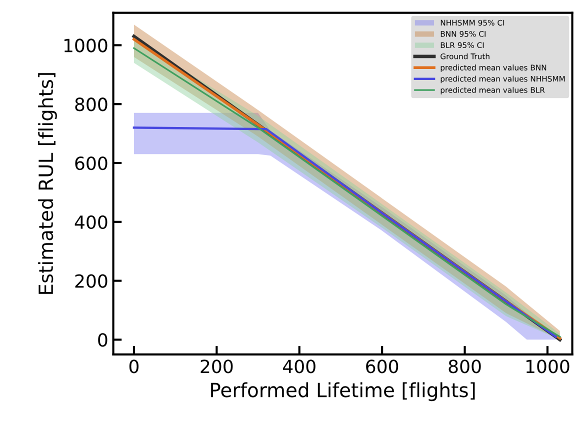 The width and height of the screenshot is (581, 427). I want to click on x-axis-title: Performed Lifetime [flights], so click(343, 392).